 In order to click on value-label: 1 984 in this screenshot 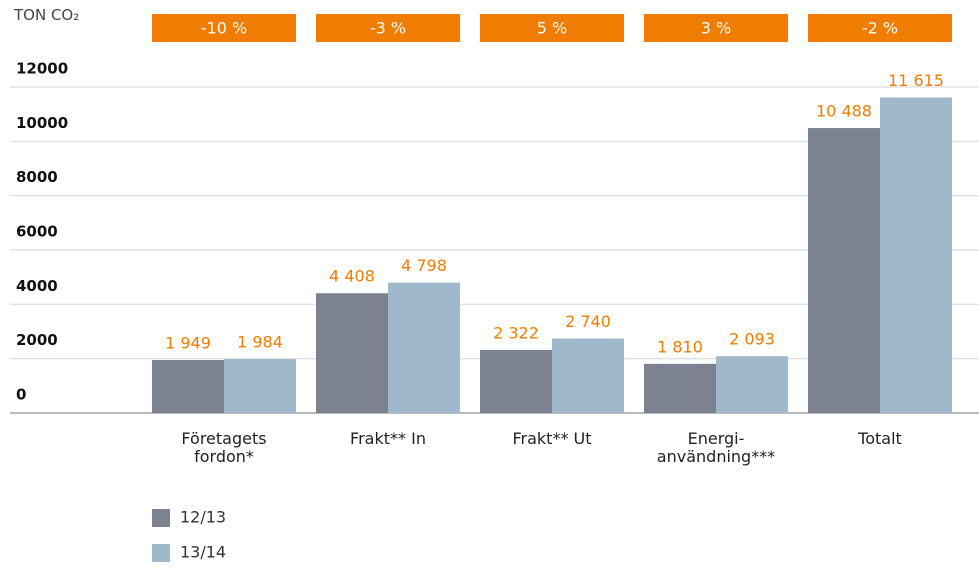, I will do `click(260, 342)`.